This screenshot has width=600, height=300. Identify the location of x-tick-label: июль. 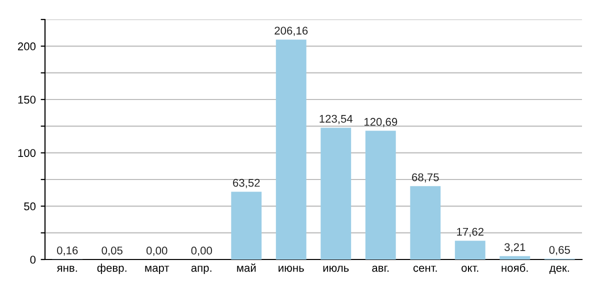
(336, 269).